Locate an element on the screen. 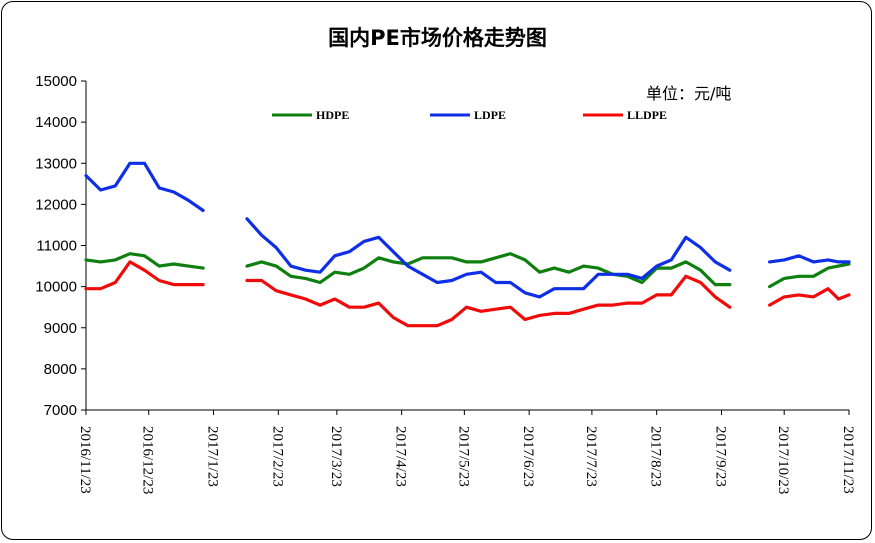  x-tick-label: 2017/3/23 is located at coordinates (336, 456).